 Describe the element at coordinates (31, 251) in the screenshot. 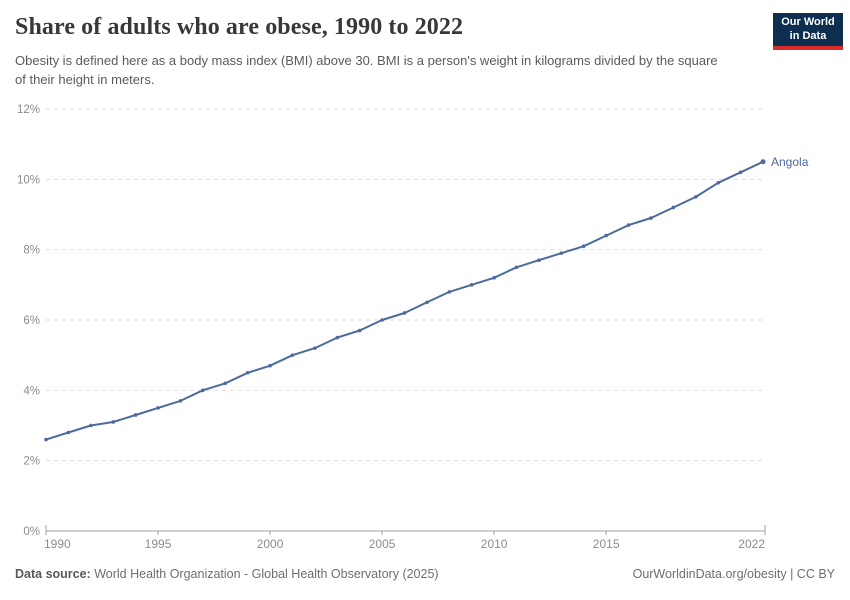

I see `y-tick-label: 8%` at that location.